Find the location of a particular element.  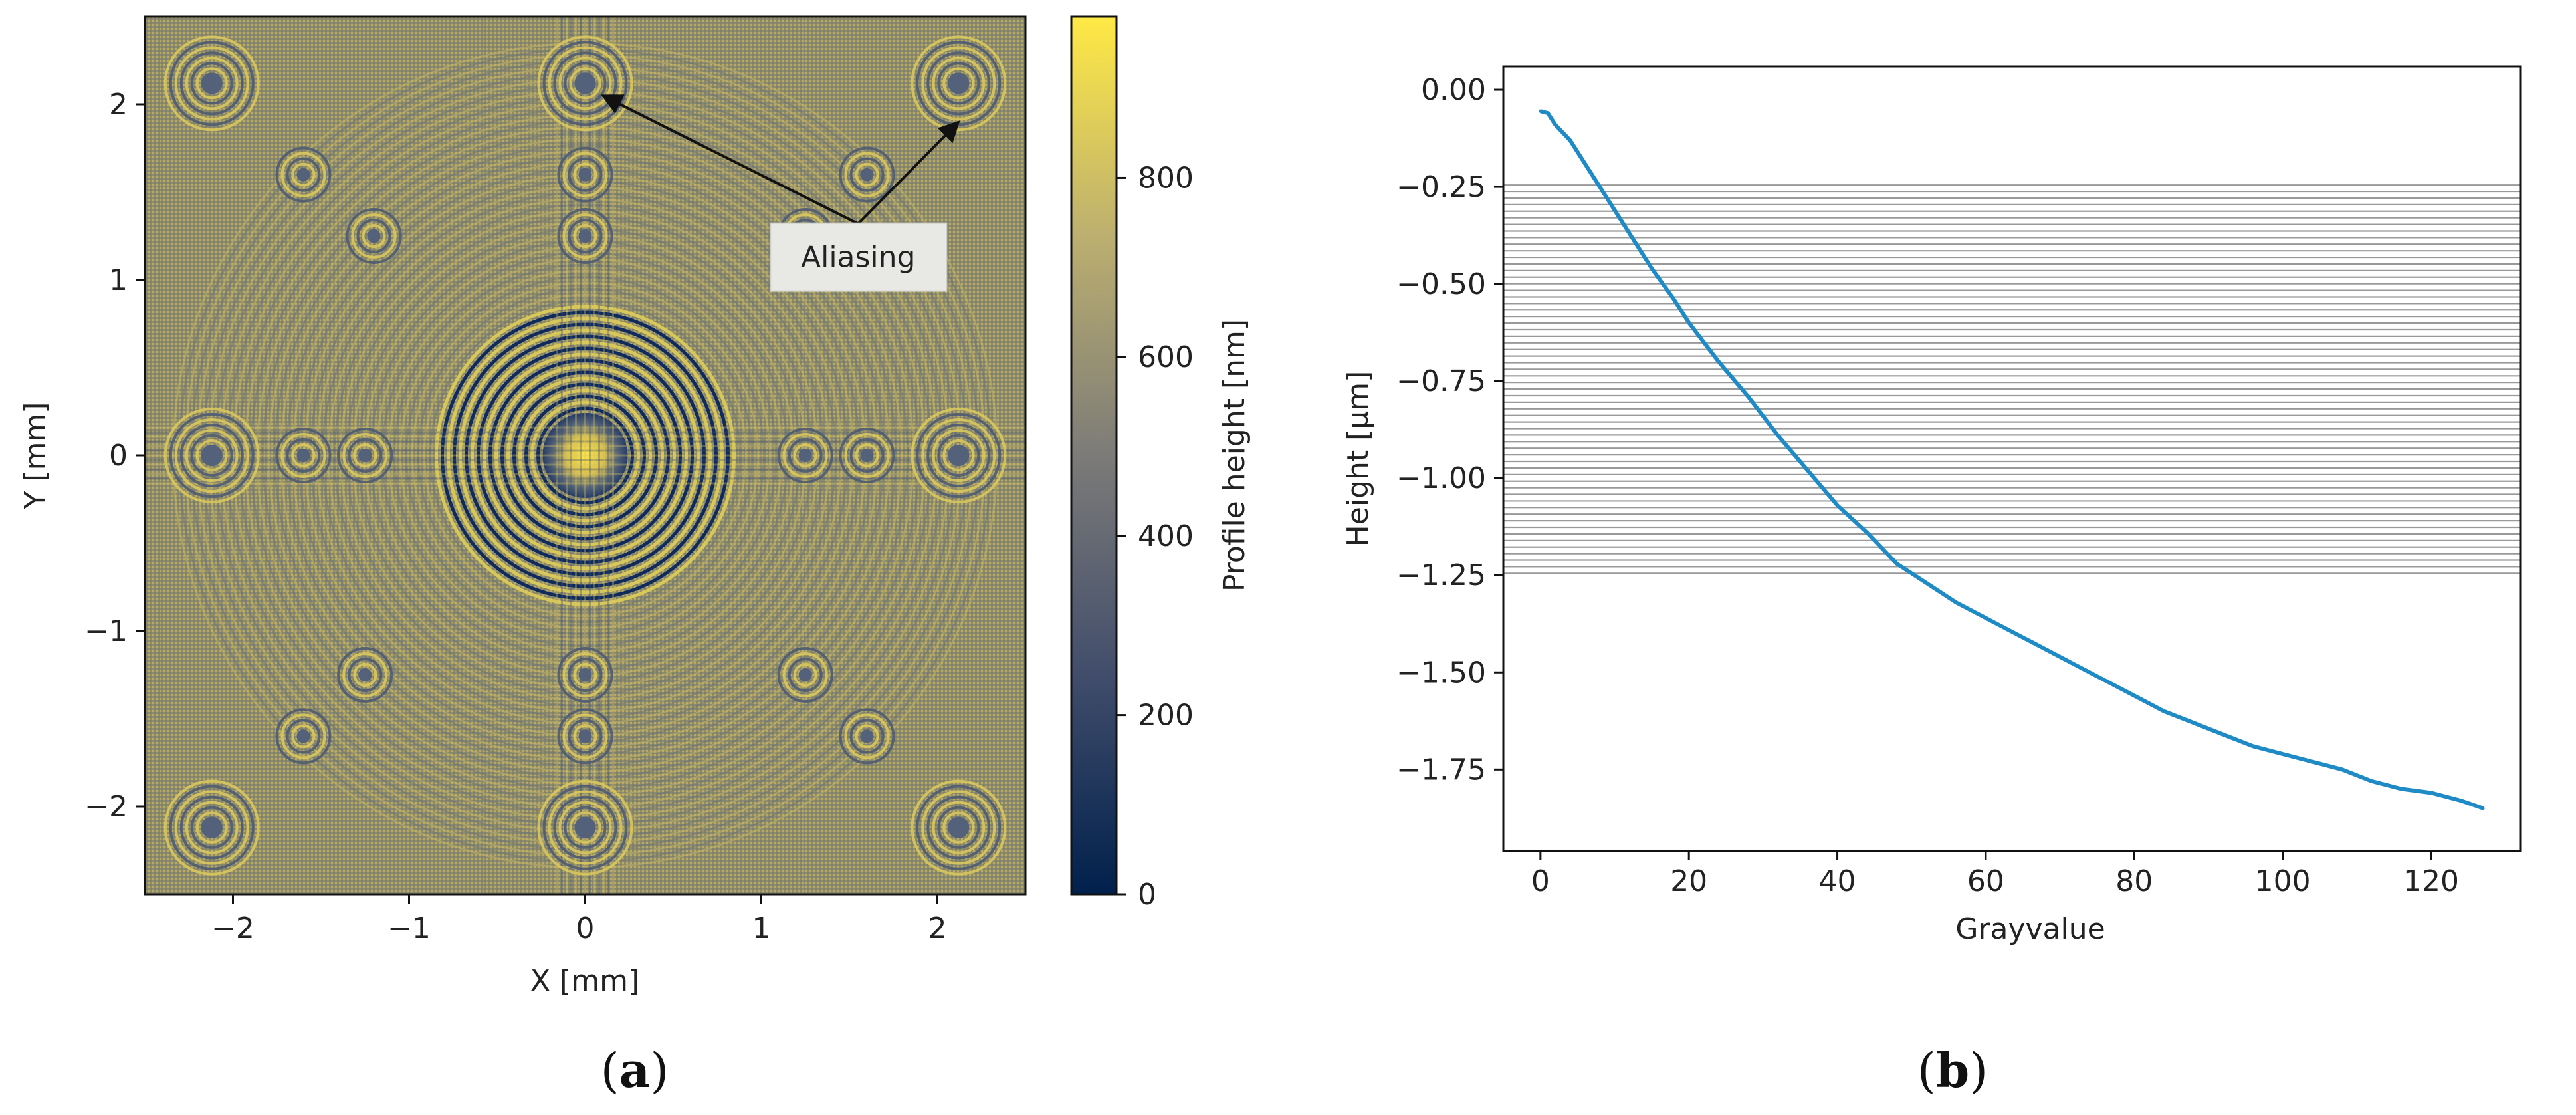

y-tick-label-b: −0.75 is located at coordinates (1441, 381).